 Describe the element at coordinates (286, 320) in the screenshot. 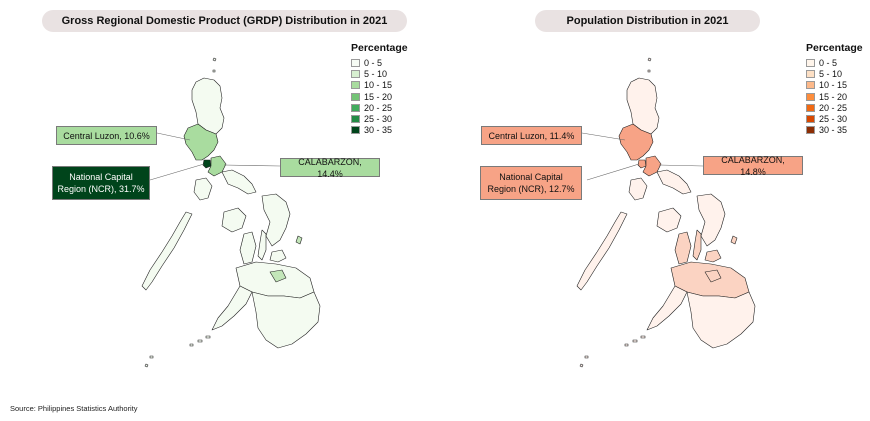

I see `region-mindanao-south` at that location.